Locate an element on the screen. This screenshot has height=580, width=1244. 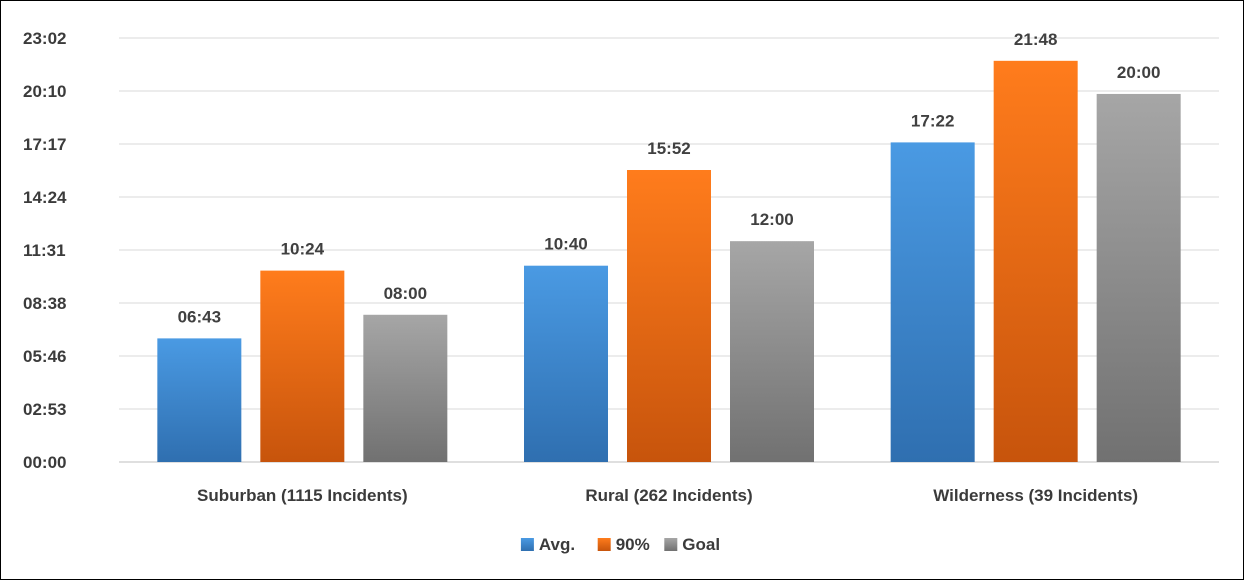
legend: Avg. 90% Goal is located at coordinates (620, 544).